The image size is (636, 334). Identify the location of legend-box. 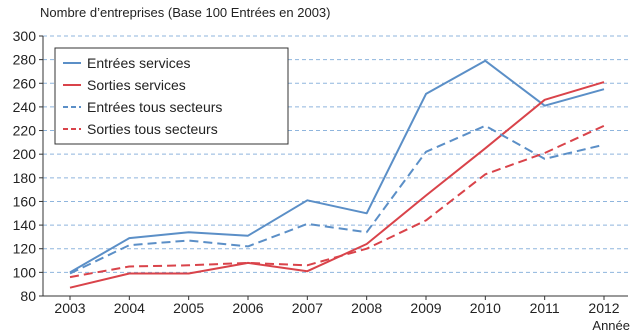
(171, 96).